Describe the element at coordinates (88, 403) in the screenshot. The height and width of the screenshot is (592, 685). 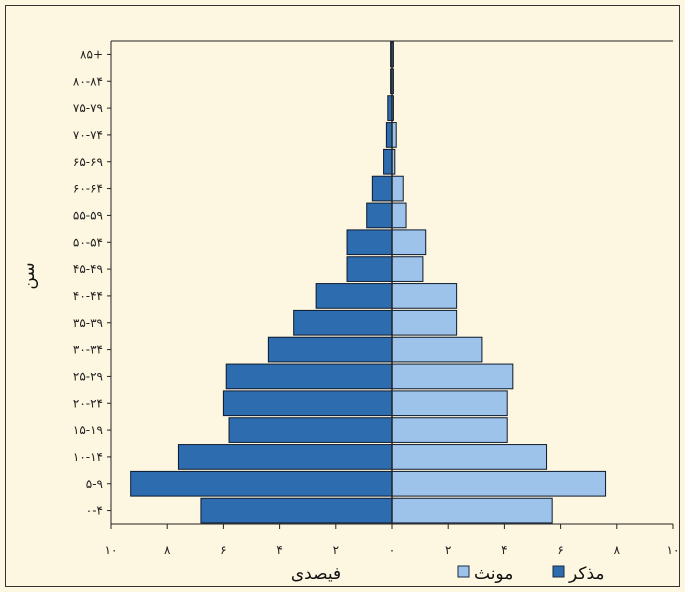
I see `y-tick-label-4: ۲۰-۲۴` at that location.